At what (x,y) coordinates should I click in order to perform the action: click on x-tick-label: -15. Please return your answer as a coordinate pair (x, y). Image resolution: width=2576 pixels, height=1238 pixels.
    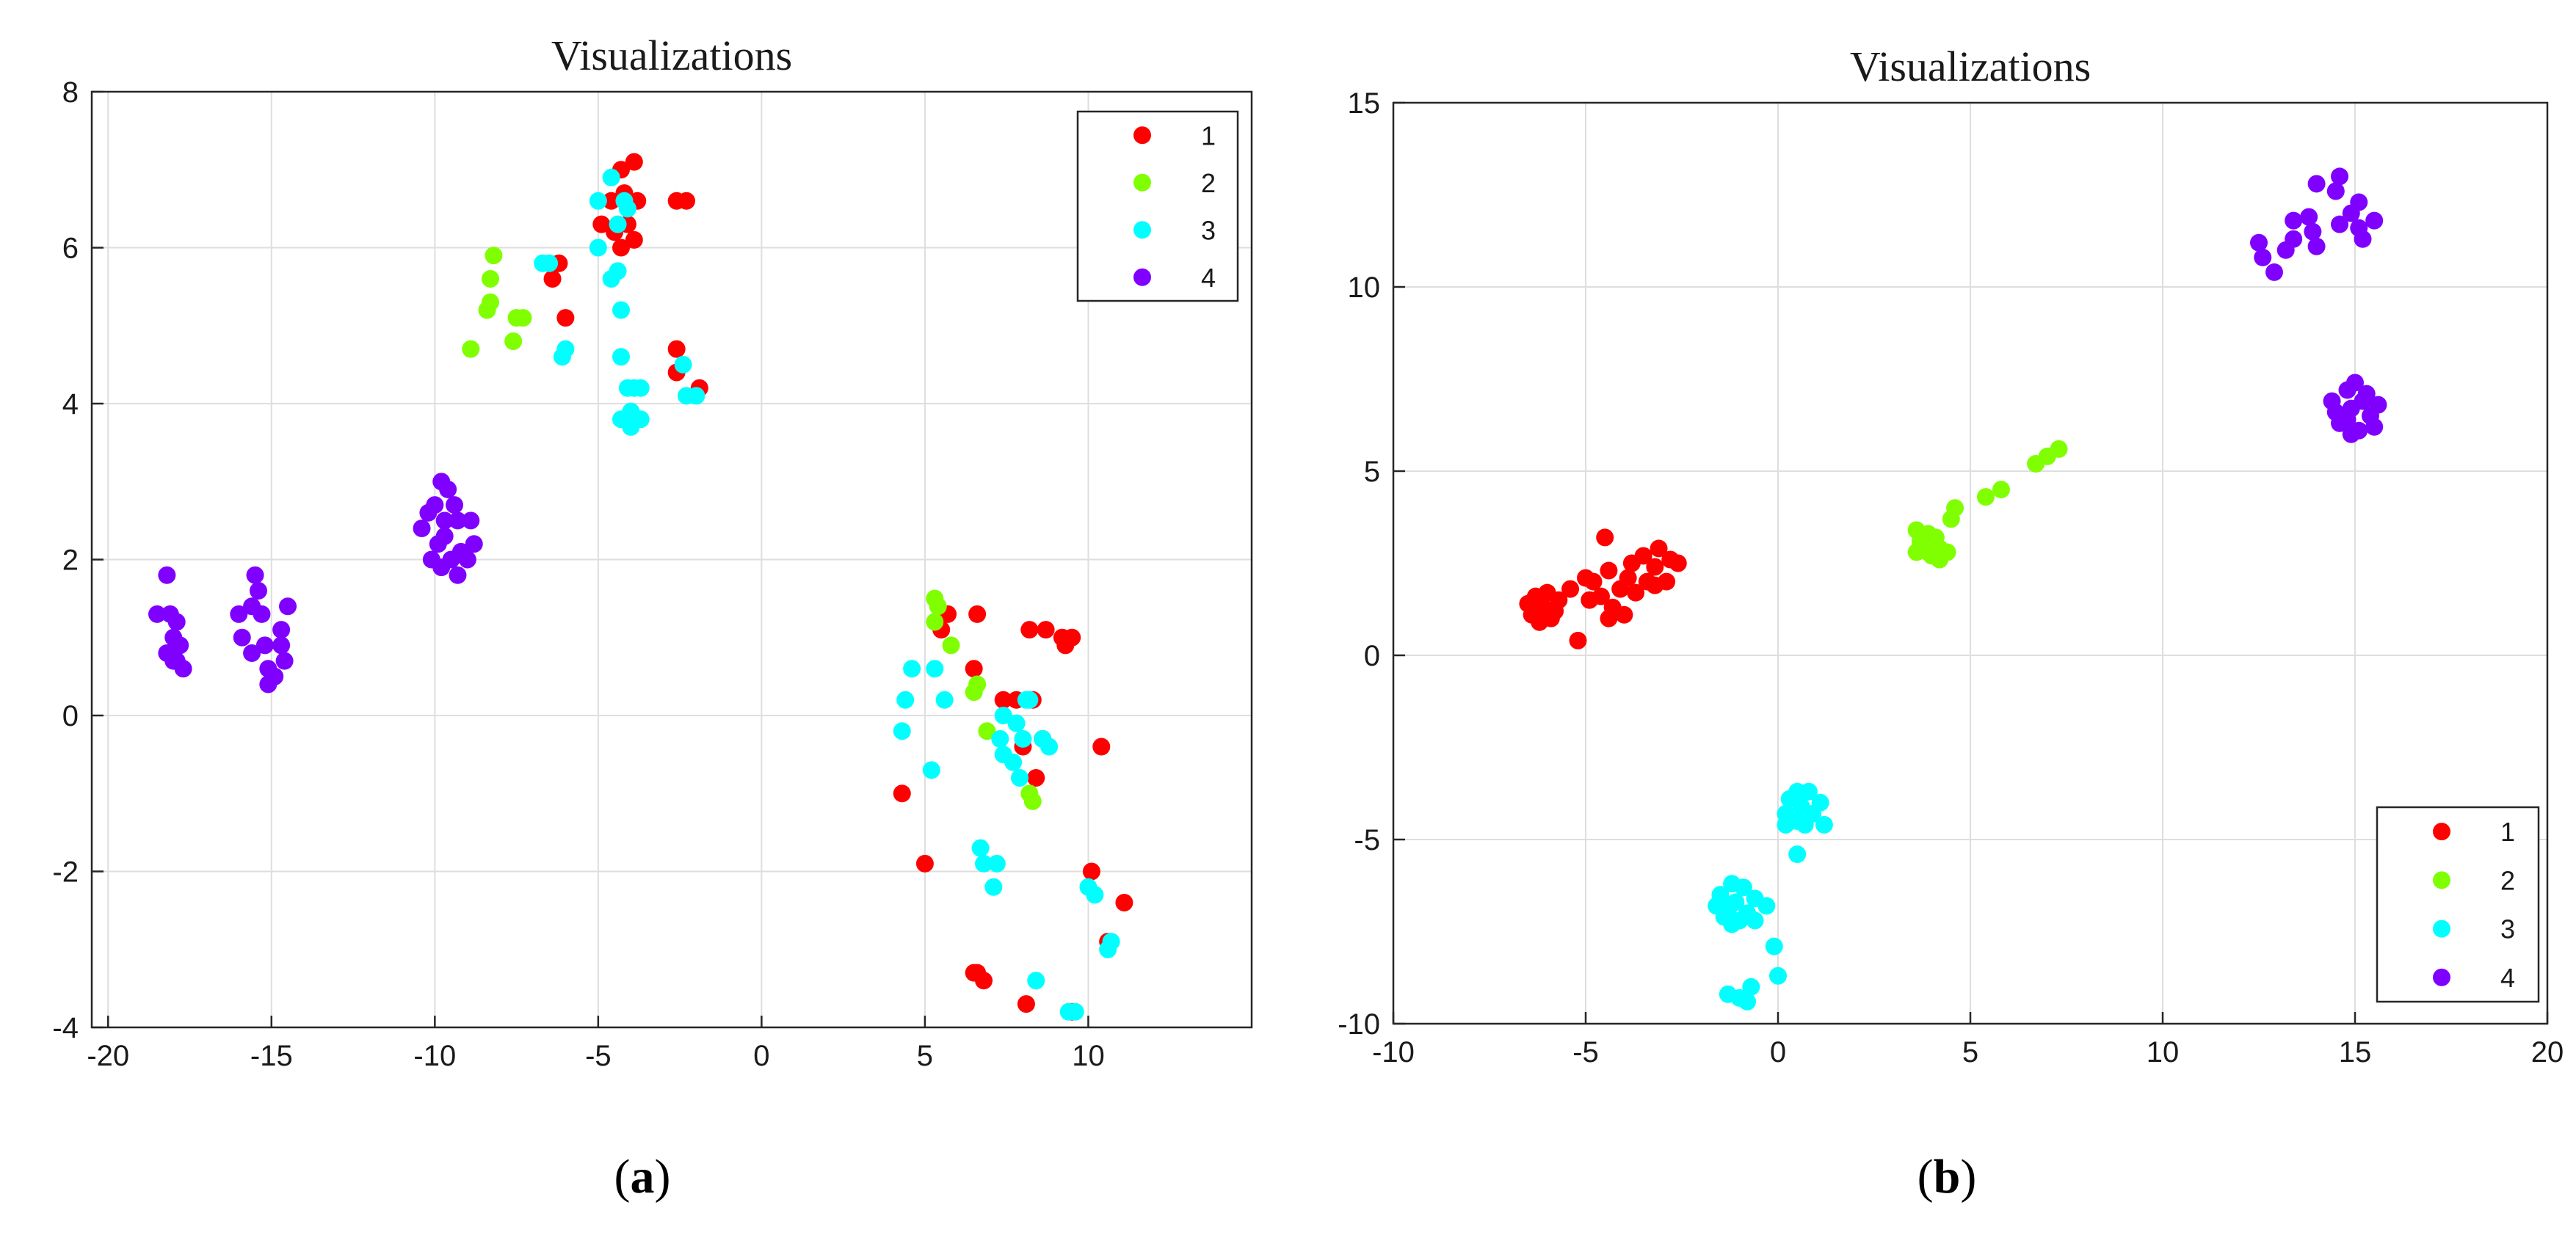
    Looking at the image, I should click on (271, 1056).